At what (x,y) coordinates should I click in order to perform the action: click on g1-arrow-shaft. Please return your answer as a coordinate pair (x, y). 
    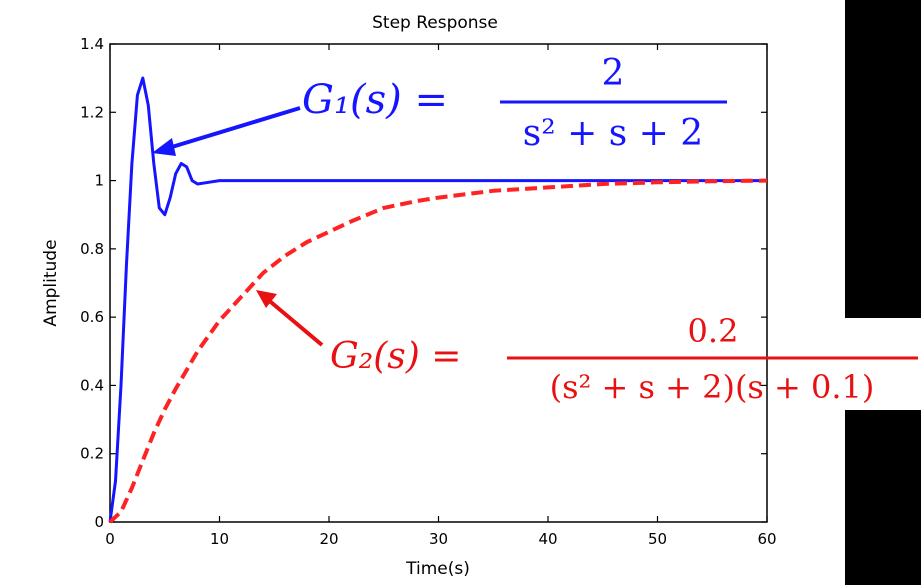
    Looking at the image, I should click on (231, 129).